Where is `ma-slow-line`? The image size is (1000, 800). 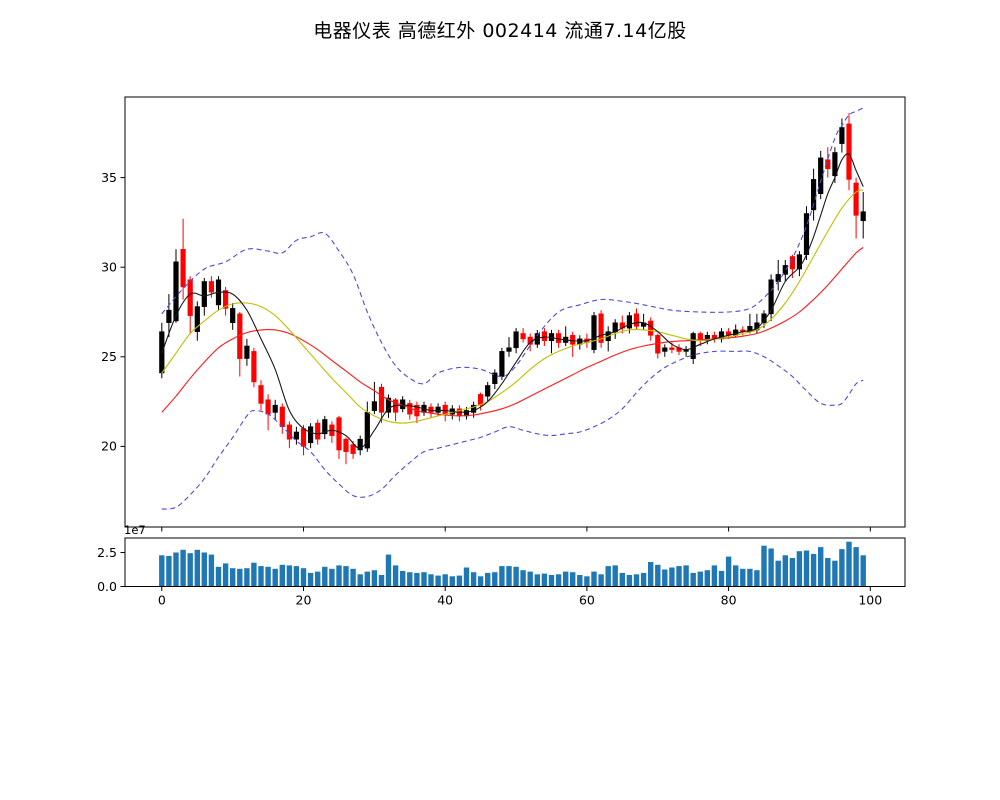
ma-slow-line is located at coordinates (512, 332).